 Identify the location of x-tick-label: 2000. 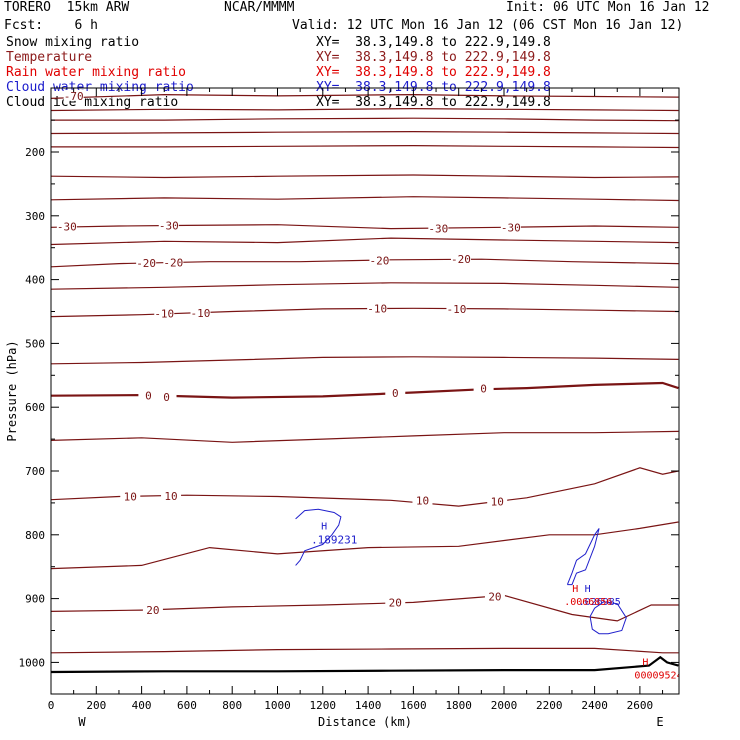
(504, 705).